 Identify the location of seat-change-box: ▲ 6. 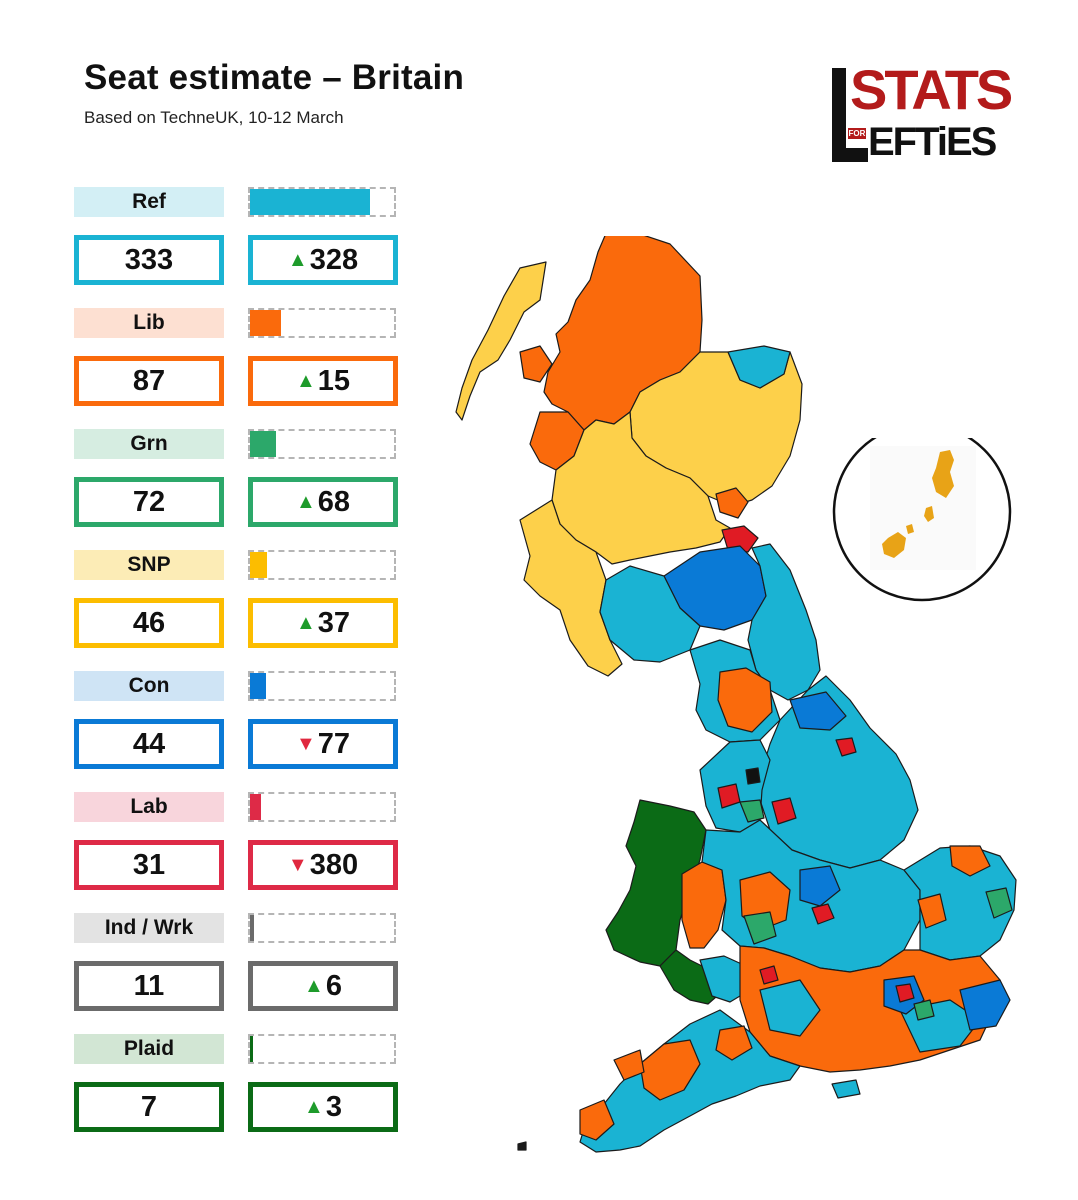
(323, 986).